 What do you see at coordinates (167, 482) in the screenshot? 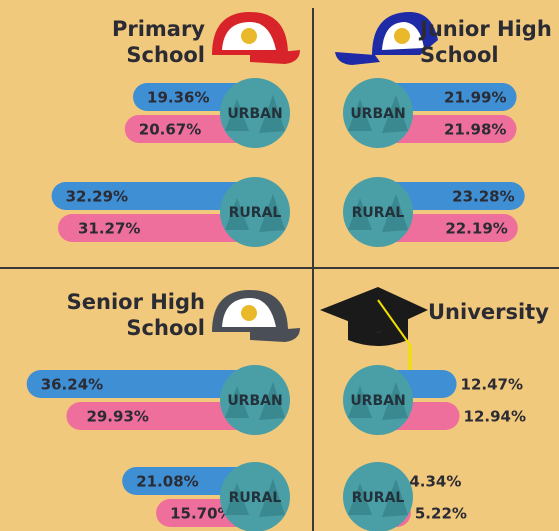
I see `value-label: 21.08%` at bounding box center [167, 482].